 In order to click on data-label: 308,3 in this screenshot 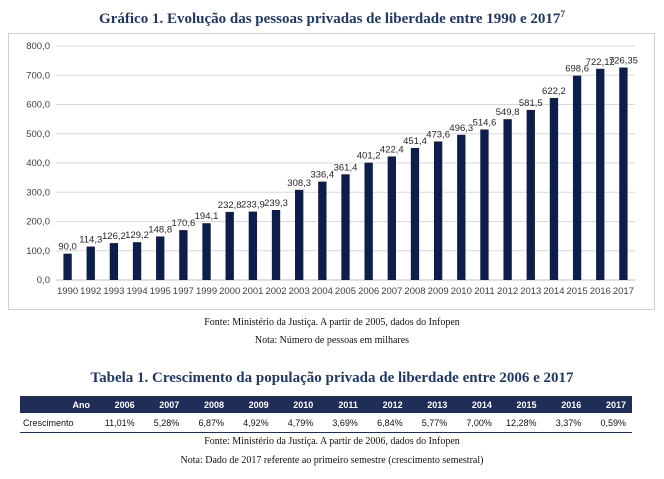, I will do `click(299, 183)`.